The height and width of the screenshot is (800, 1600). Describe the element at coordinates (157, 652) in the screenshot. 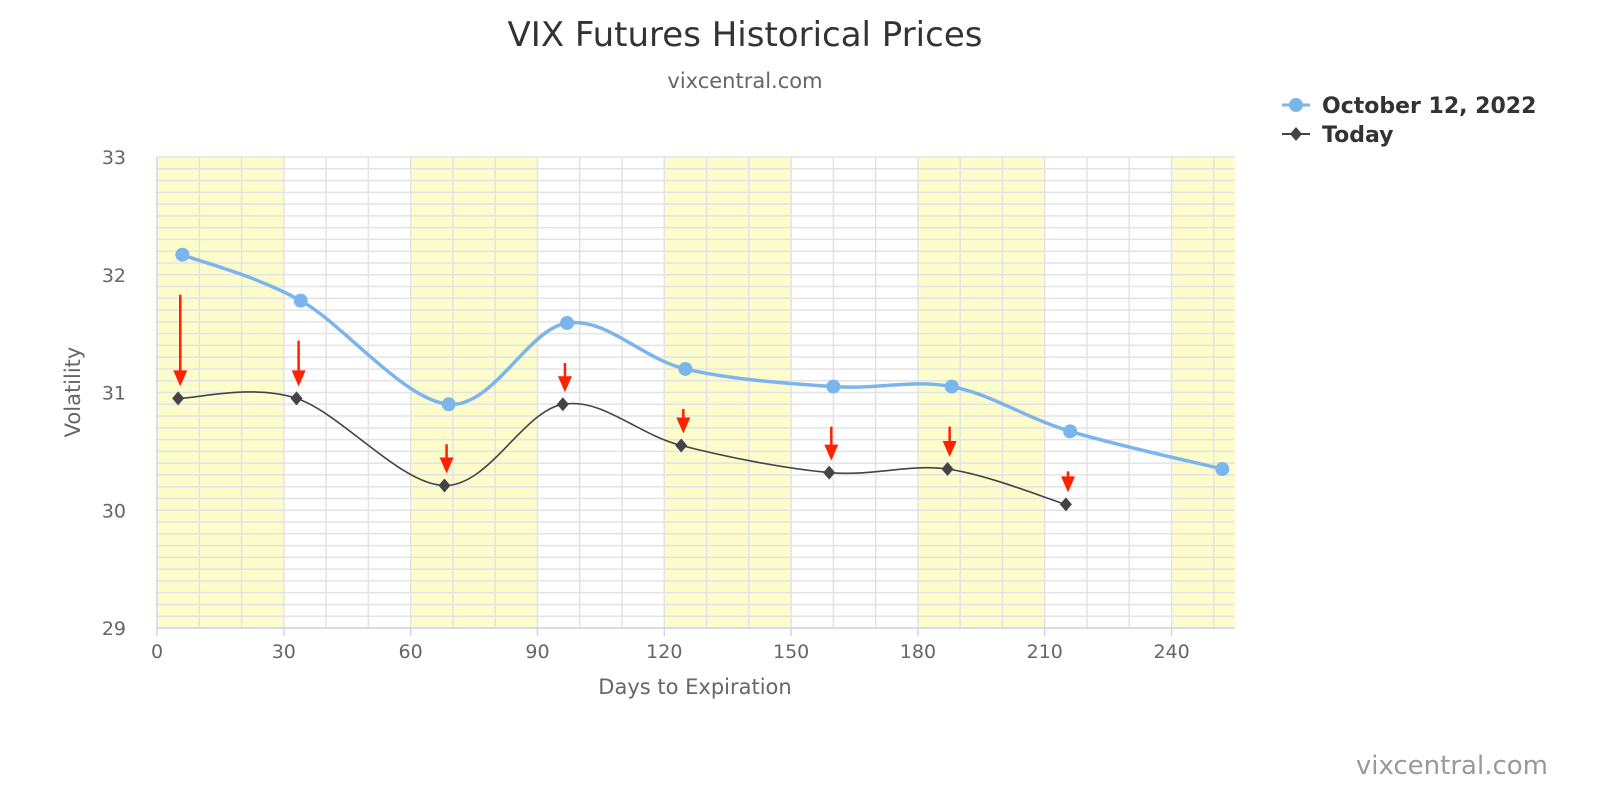

I see `x-tick-label: 0` at that location.